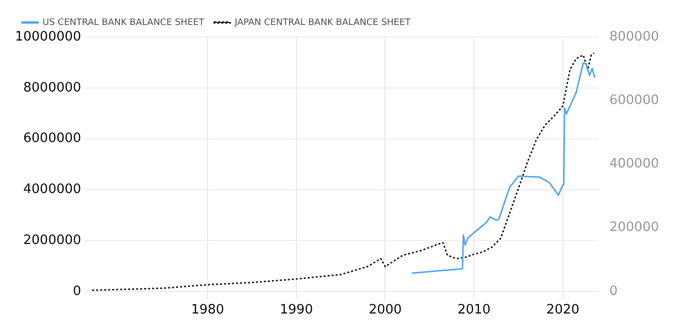 This screenshot has width=678, height=333. What do you see at coordinates (207, 310) in the screenshot?
I see `x-tick-label: 1980` at bounding box center [207, 310].